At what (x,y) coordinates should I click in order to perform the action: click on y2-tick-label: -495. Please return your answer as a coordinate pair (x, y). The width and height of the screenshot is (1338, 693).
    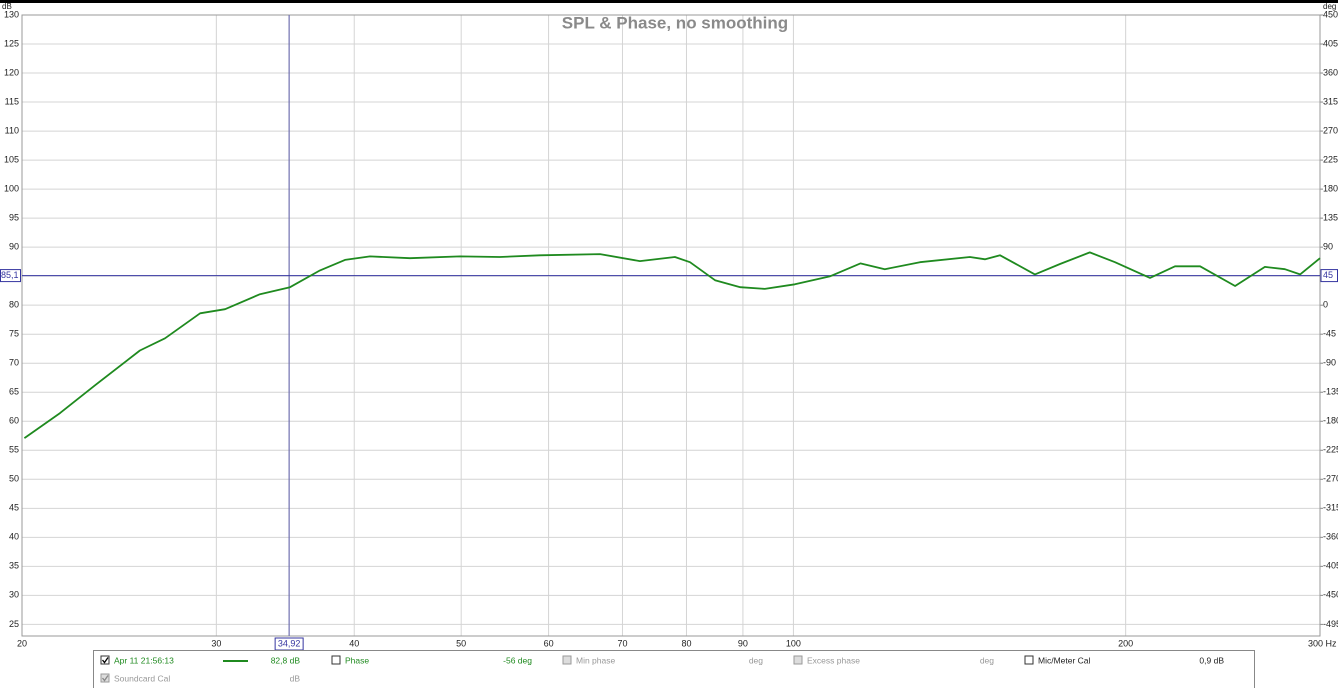
    Looking at the image, I should click on (1330, 624).